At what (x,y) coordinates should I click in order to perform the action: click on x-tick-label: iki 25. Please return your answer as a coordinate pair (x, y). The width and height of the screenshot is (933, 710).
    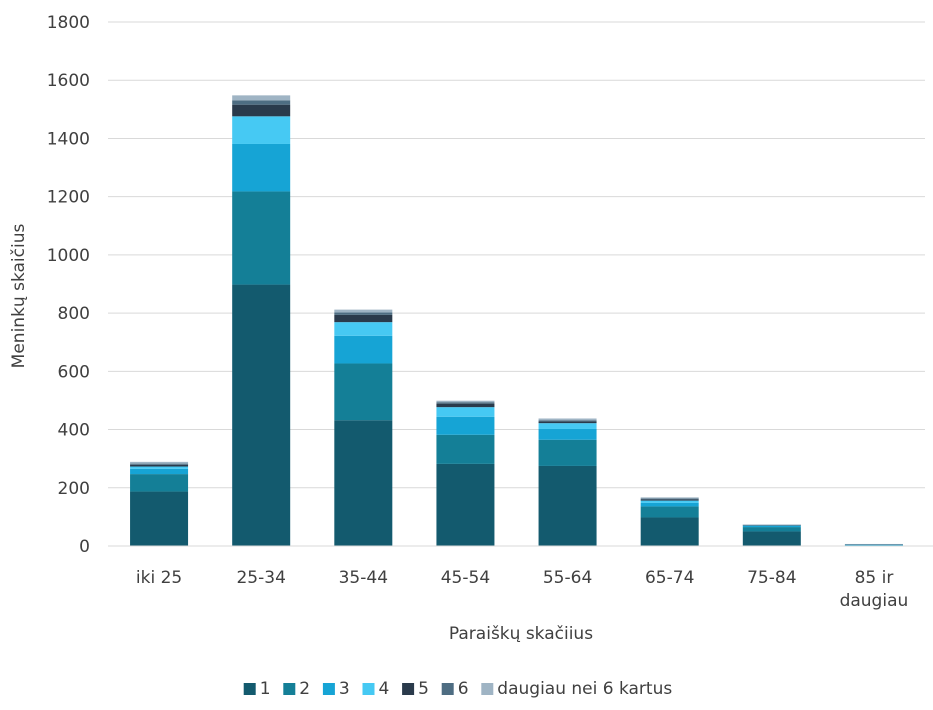
    Looking at the image, I should click on (159, 578).